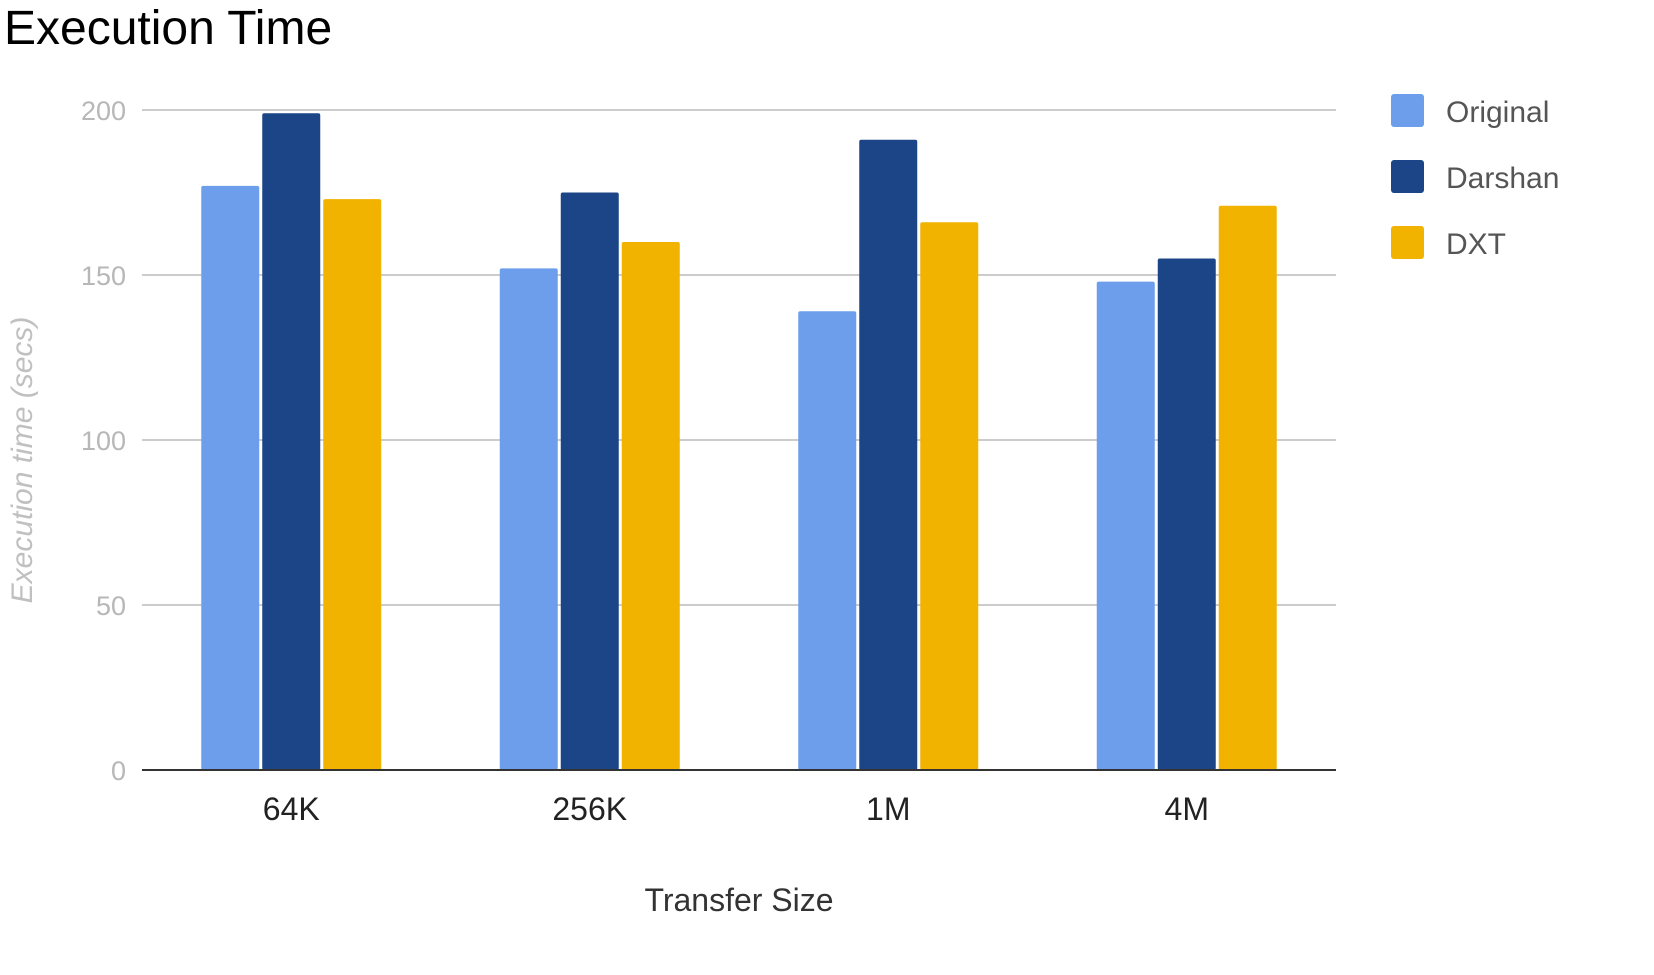 The image size is (1654, 975). I want to click on bar-original-256k, so click(528, 519).